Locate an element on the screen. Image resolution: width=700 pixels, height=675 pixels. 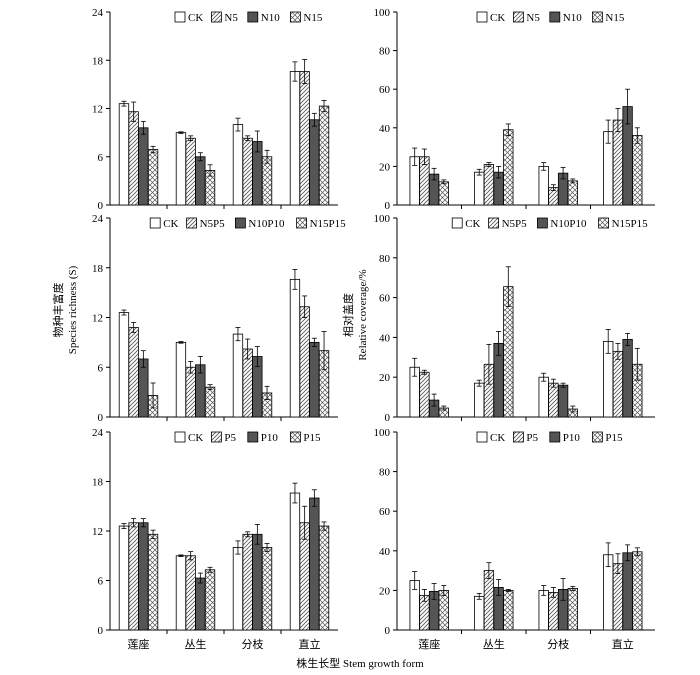
chart-bottom-left: 0 6 12 18 24 莲座 丛生 分枝 直立 CK P5 P10 P15 is located at coordinates (215, 539).